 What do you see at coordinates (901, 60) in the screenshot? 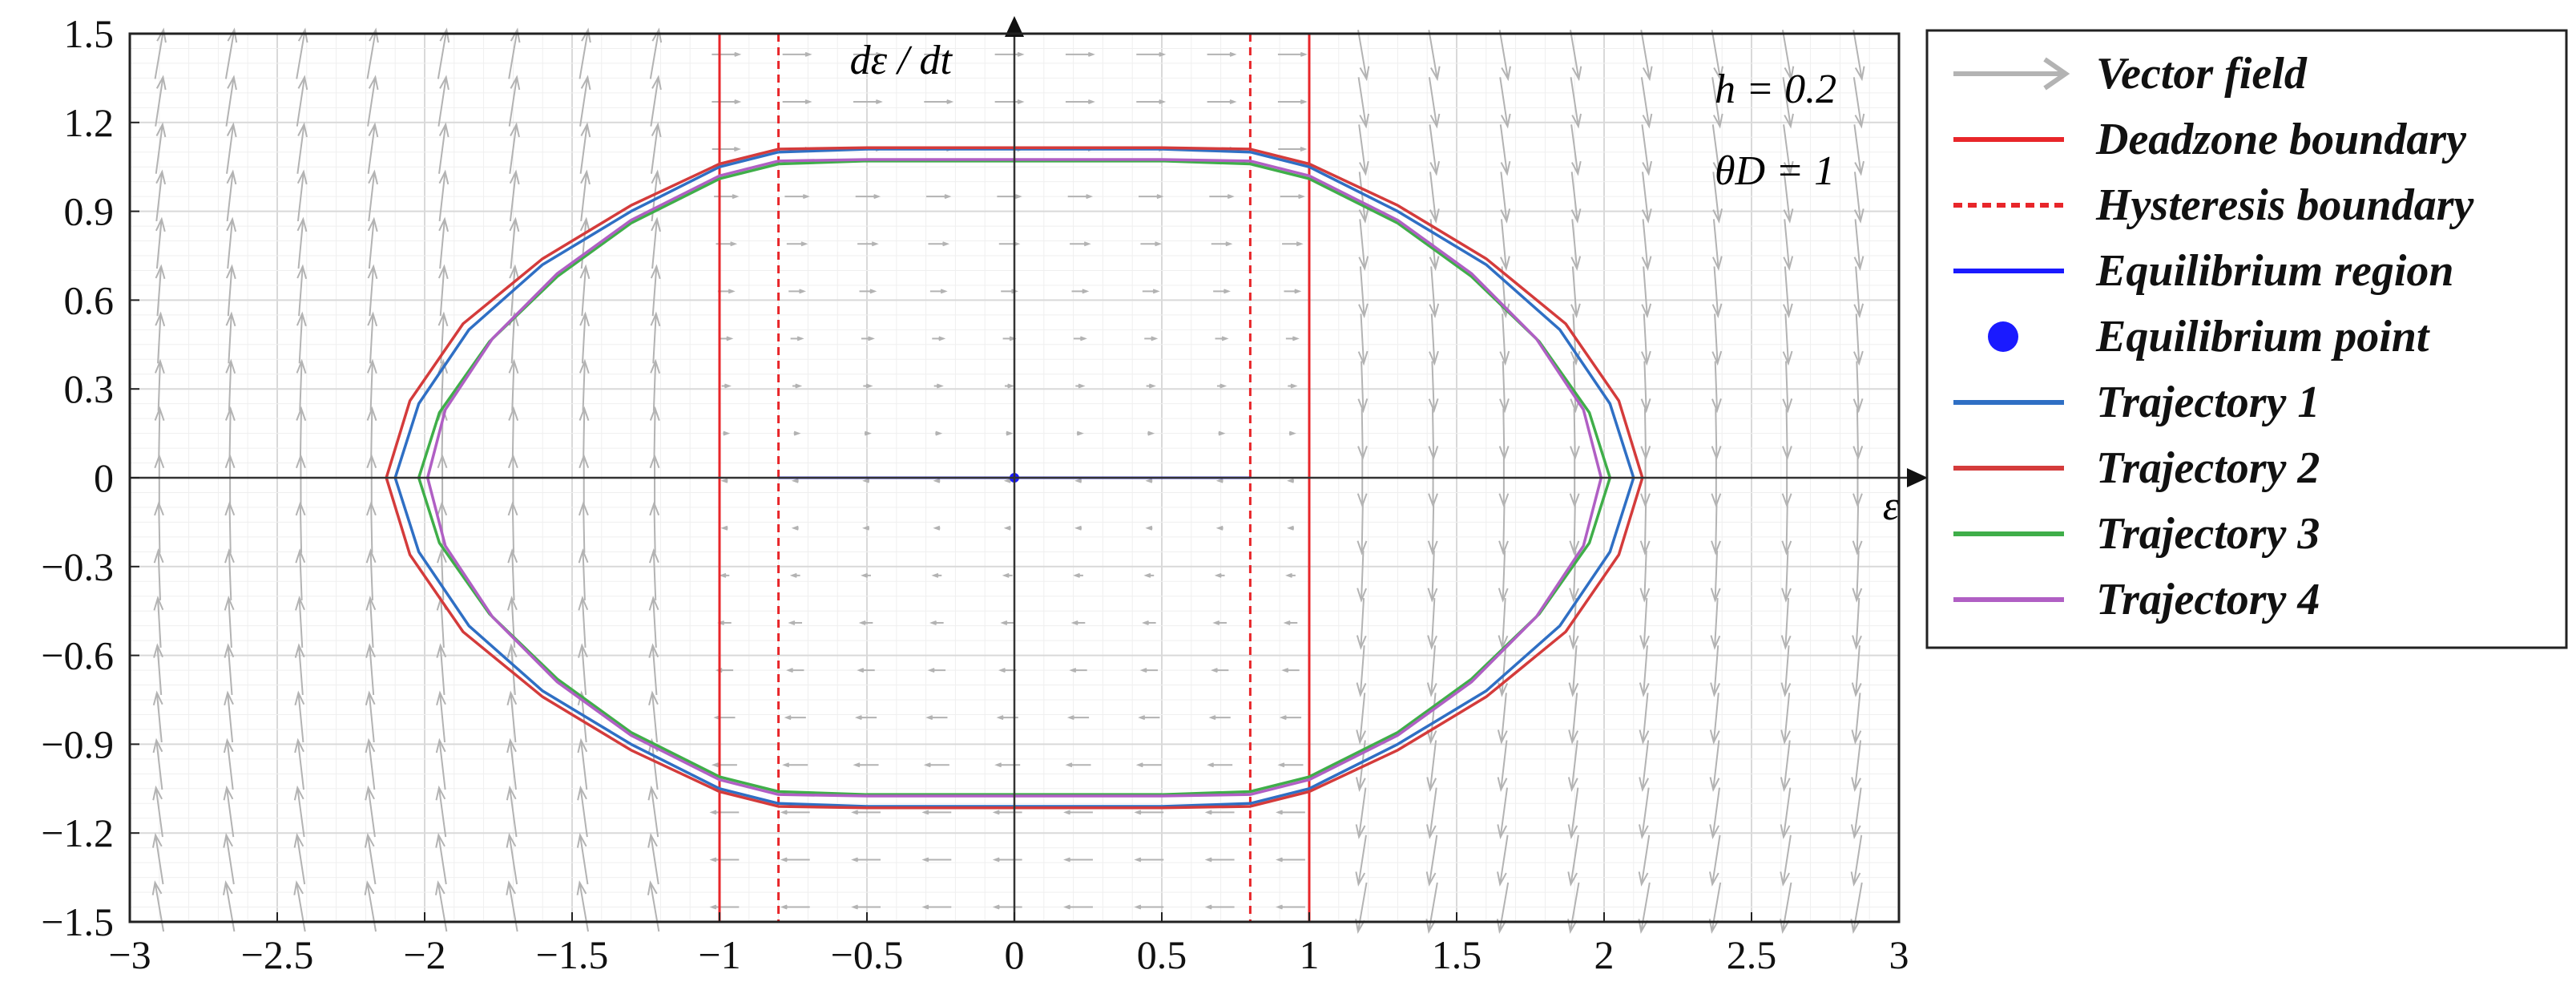
I see `y-axis-label: dε / dt` at bounding box center [901, 60].